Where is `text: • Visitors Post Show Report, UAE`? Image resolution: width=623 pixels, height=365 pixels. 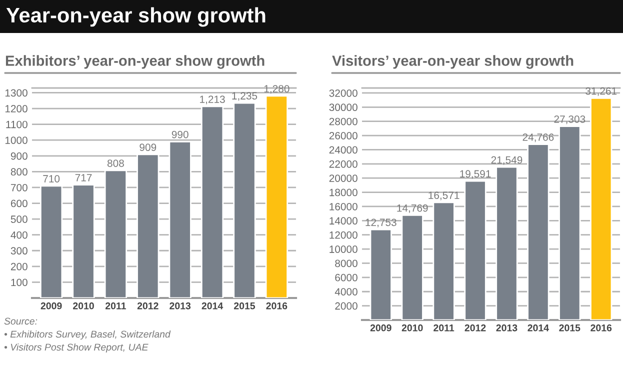
text: • Visitors Post Show Report, UAE is located at coordinates (76, 348).